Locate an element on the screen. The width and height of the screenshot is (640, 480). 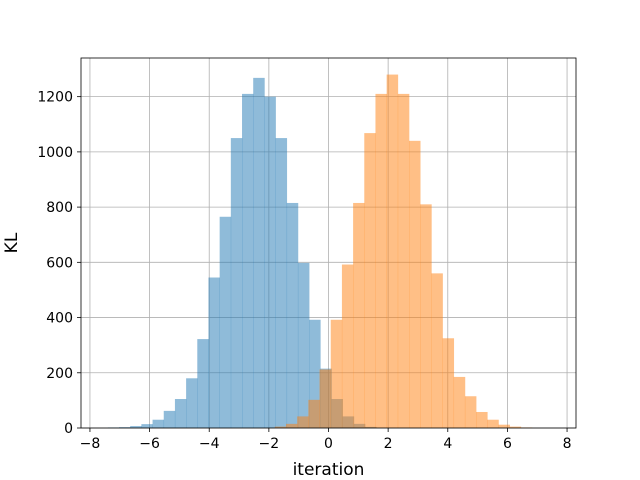
x-tick-label: 2 is located at coordinates (388, 444).